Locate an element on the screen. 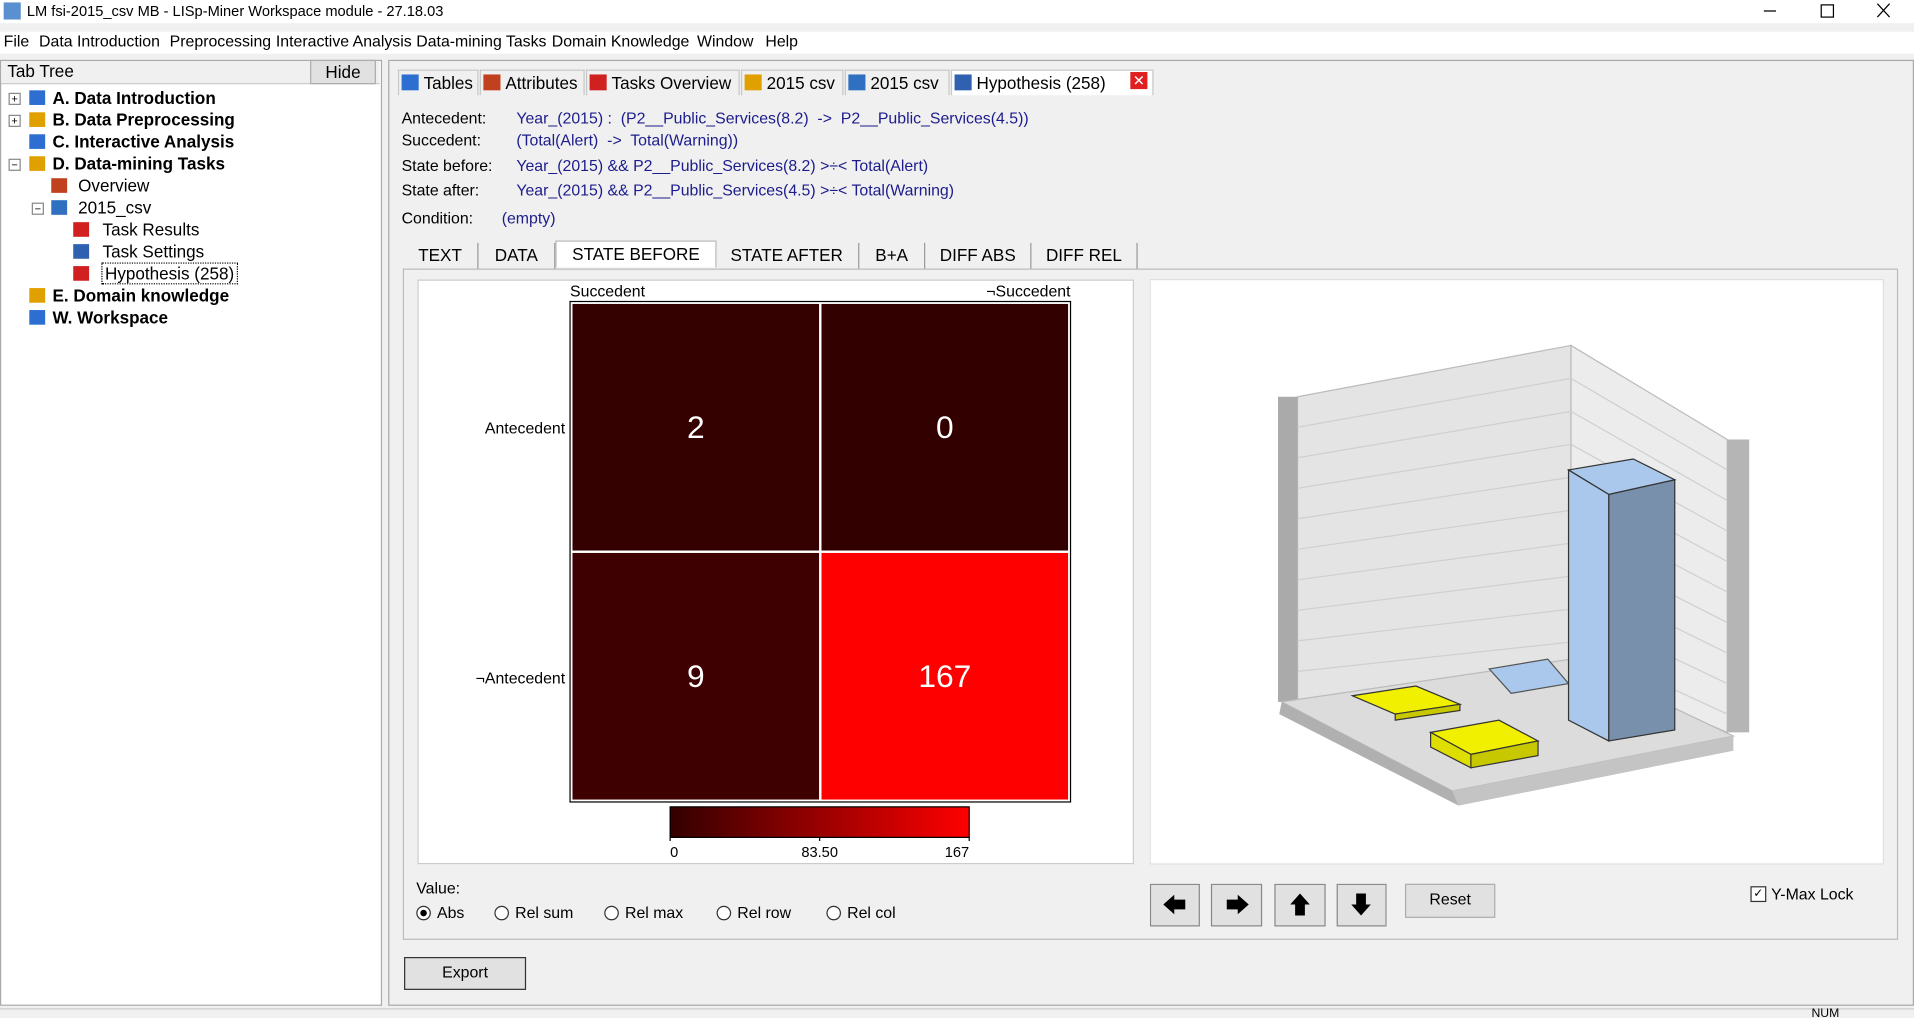 The height and width of the screenshot is (1018, 1914). tab-close: ✕ is located at coordinates (1139, 81).